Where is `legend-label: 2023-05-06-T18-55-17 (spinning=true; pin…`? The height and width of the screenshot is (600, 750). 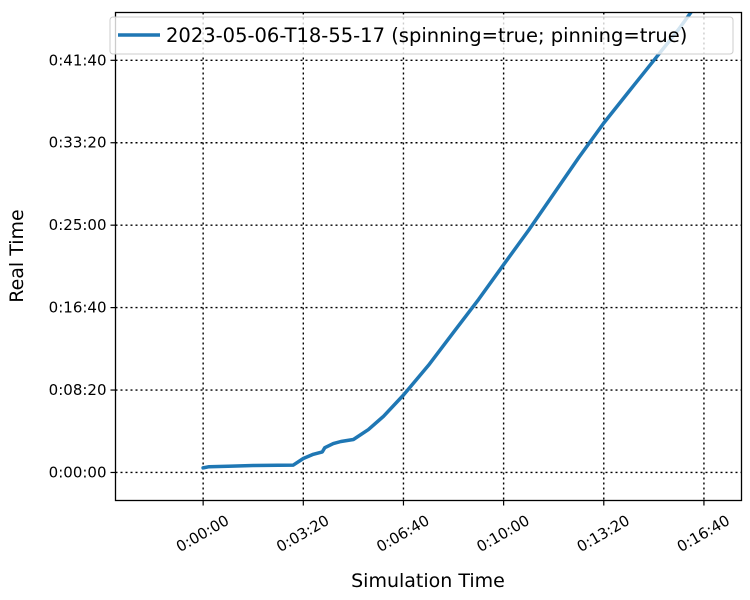
legend-label: 2023-05-06-T18-55-17 (spinning=true; pin… is located at coordinates (426, 35).